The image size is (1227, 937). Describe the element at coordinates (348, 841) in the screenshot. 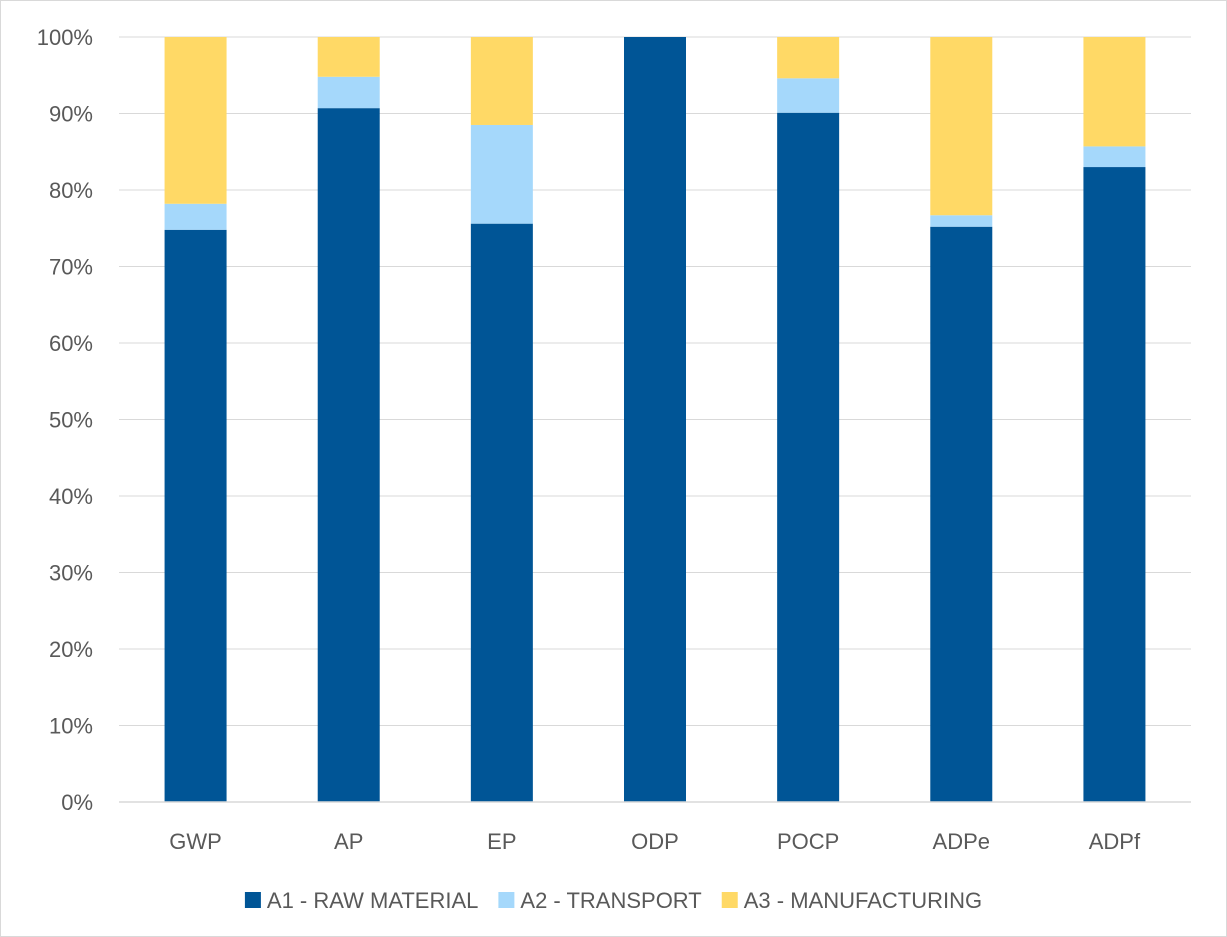

I see `x-tick-label-ap: AP` at that location.